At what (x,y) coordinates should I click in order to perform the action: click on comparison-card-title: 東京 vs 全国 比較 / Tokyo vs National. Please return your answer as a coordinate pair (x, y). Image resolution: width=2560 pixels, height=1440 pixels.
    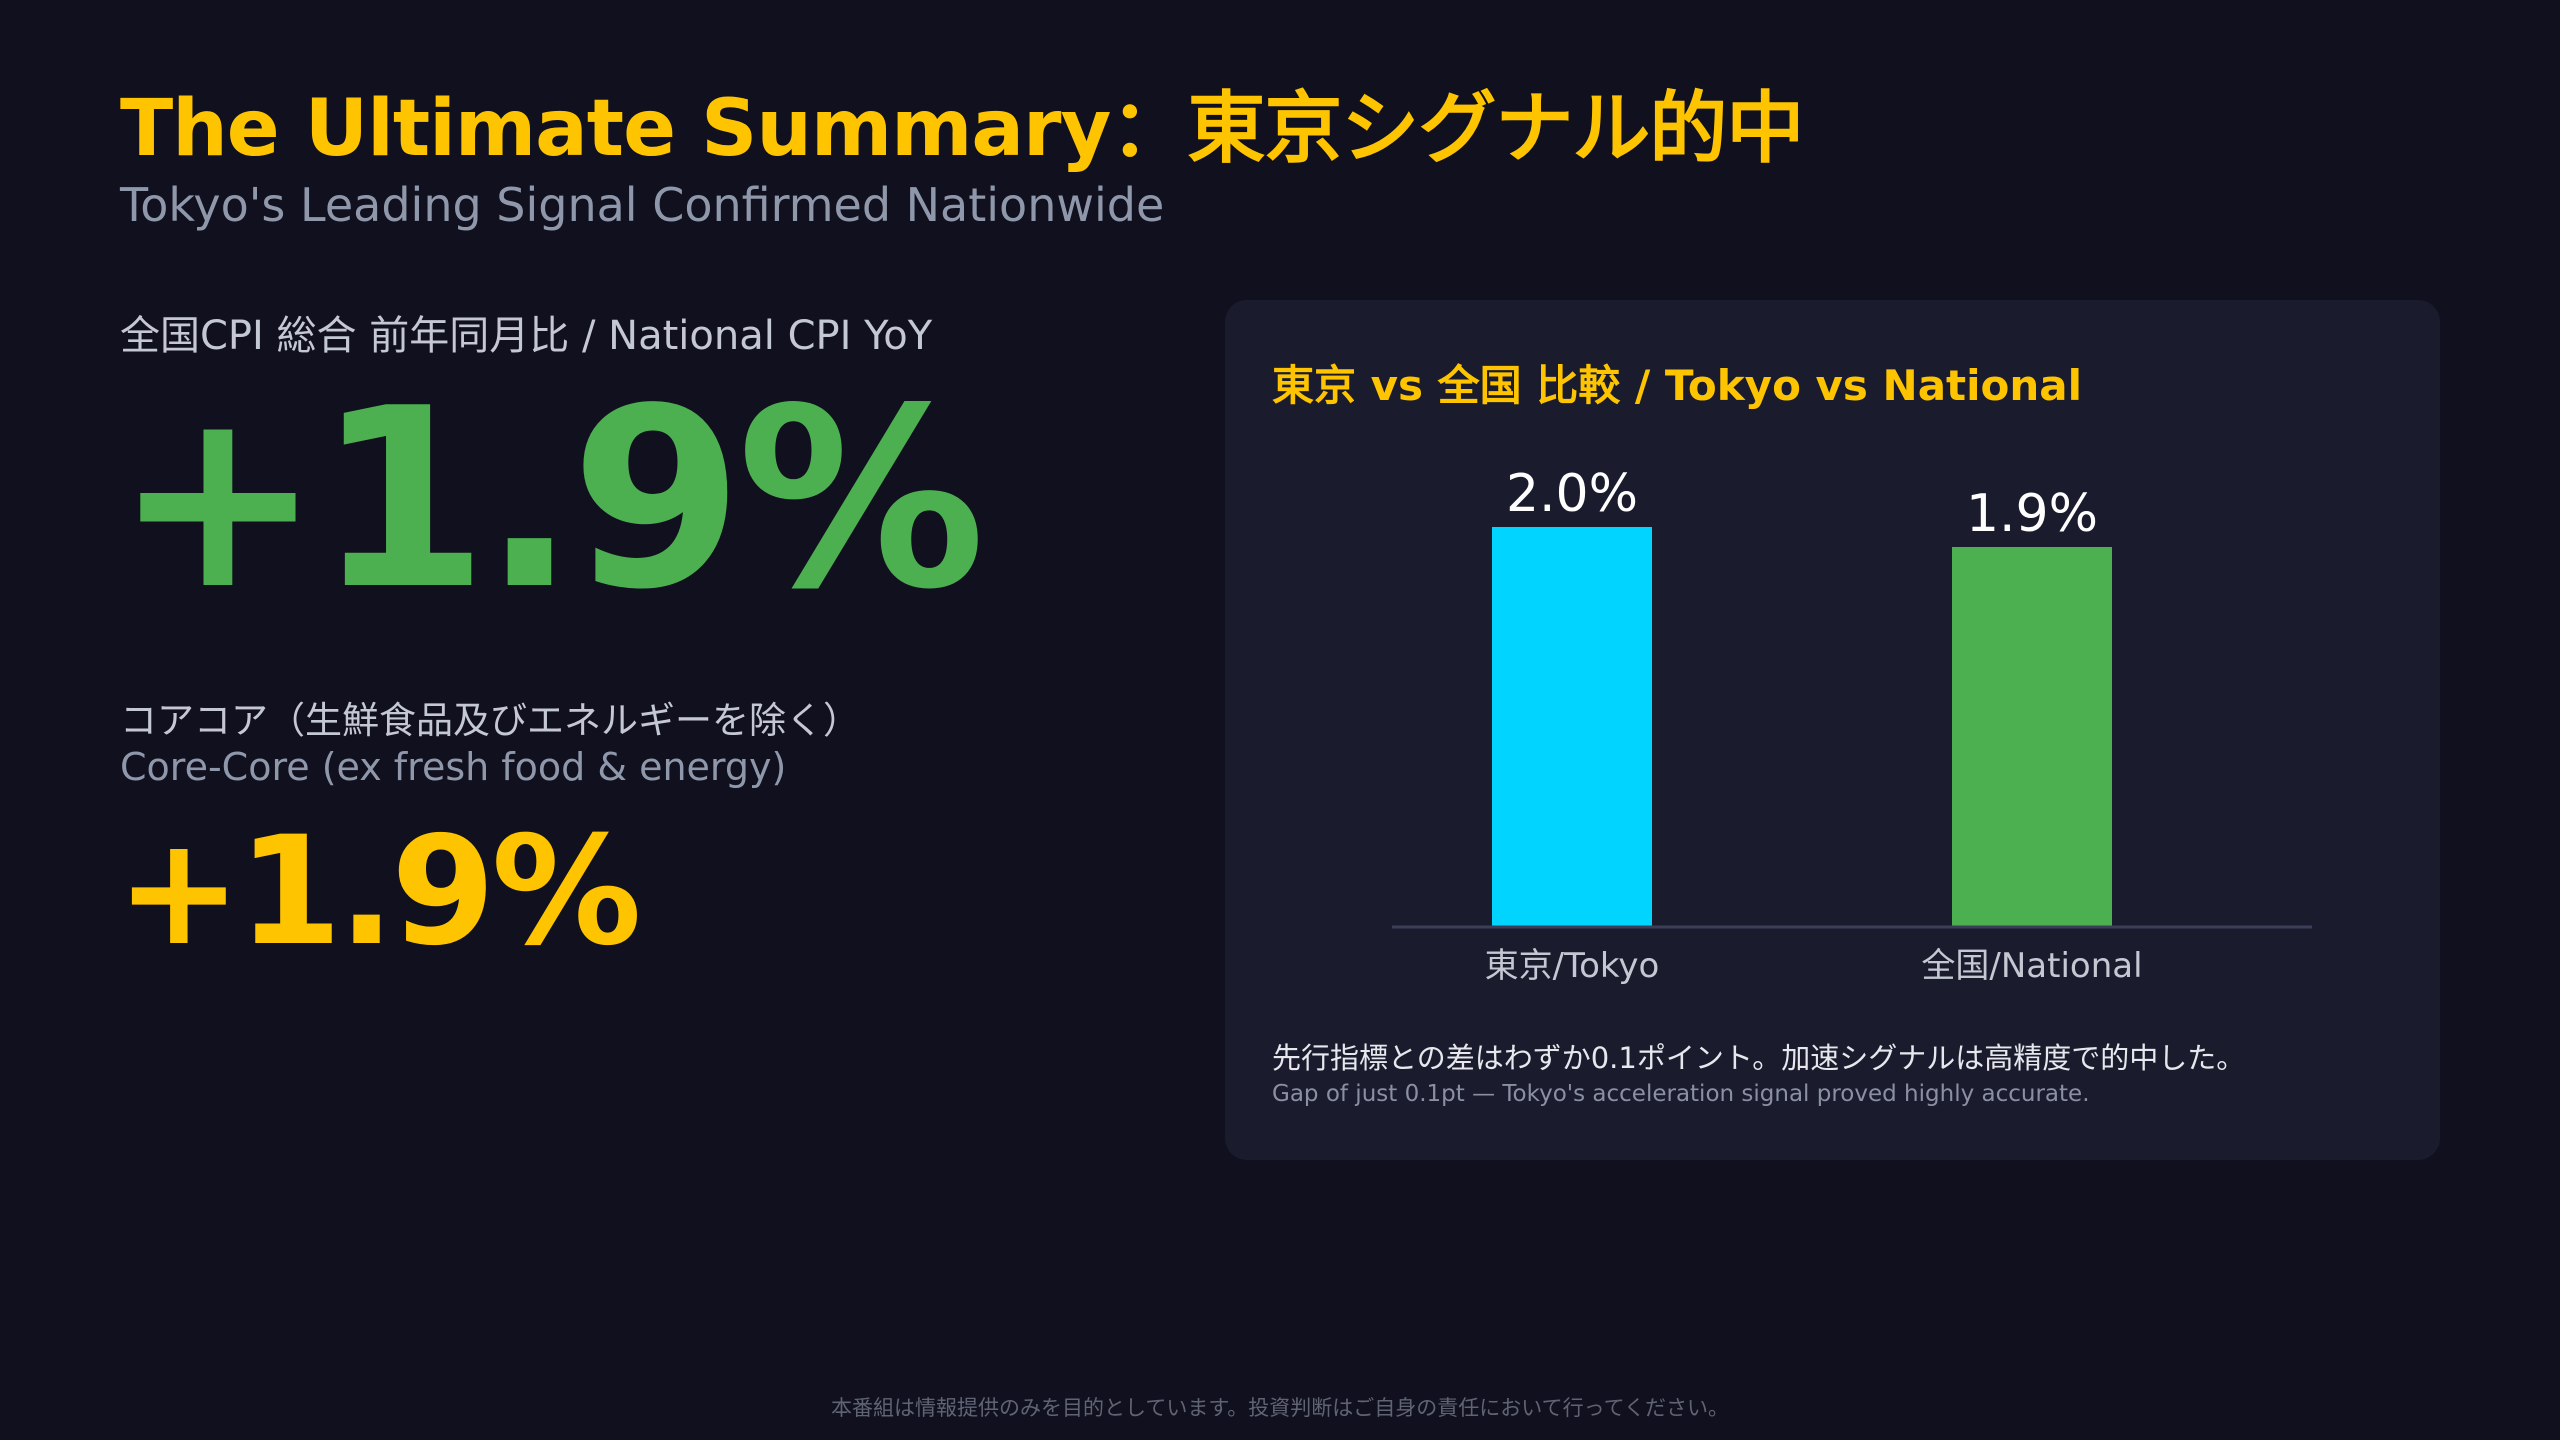
    Looking at the image, I should click on (1677, 385).